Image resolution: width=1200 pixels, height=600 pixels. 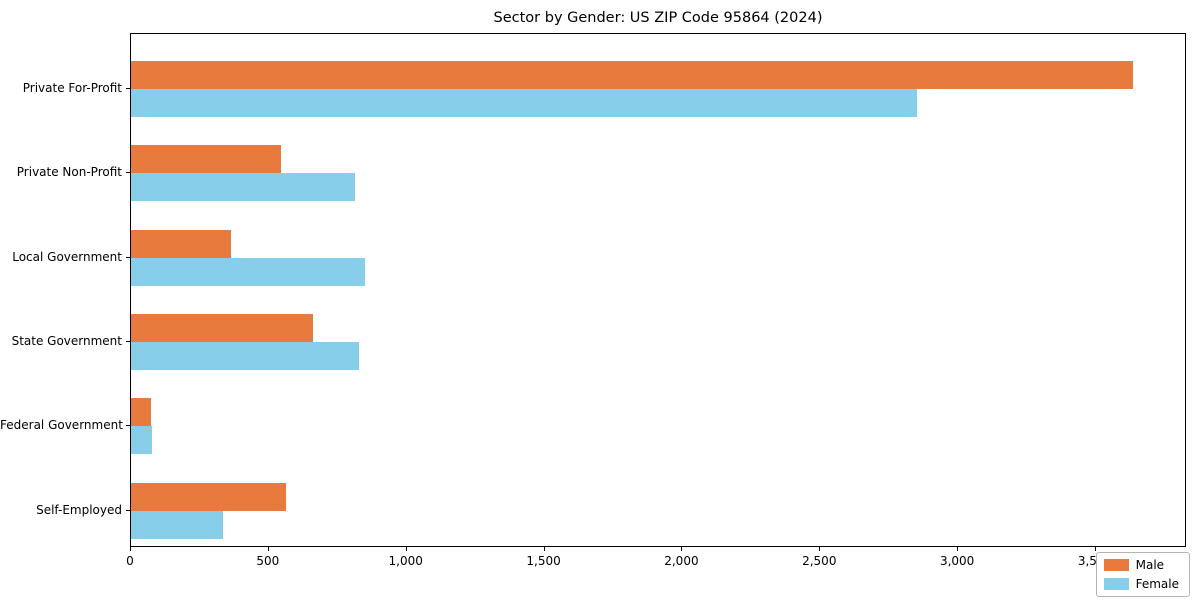 What do you see at coordinates (79, 509) in the screenshot?
I see `ytick-label-self-employed: Self-Employed` at bounding box center [79, 509].